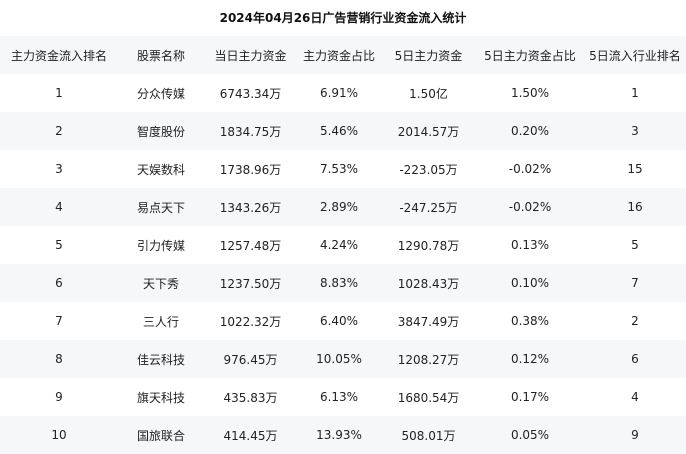  Describe the element at coordinates (428, 245) in the screenshot. I see `cell-5day-main-funds: 1290.78万` at that location.